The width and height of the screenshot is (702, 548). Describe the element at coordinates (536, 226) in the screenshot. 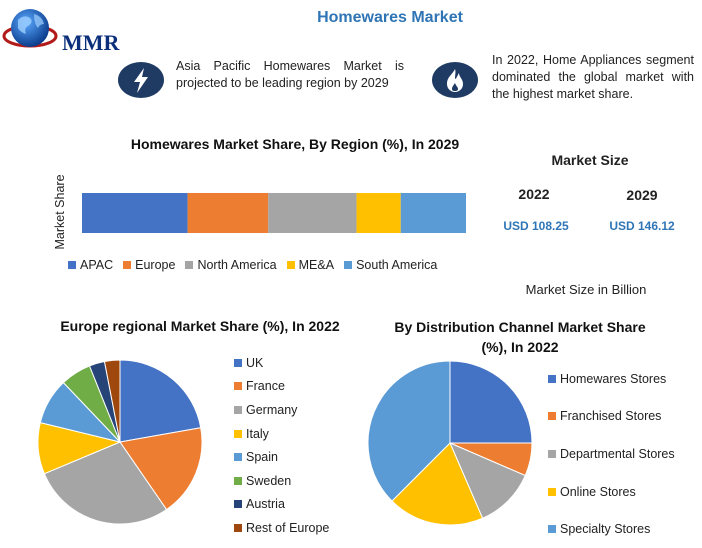

I see `value-2022: USD 108.25` at that location.